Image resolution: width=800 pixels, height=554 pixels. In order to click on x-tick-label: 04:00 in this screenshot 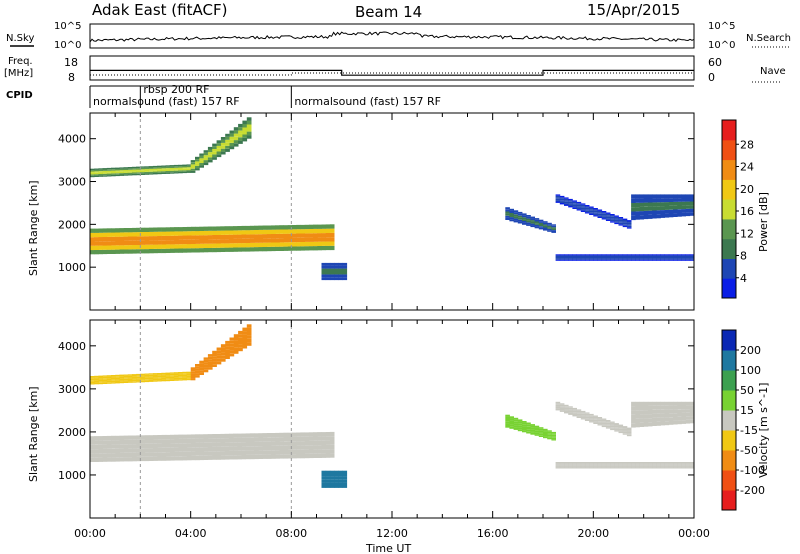, I will do `click(191, 533)`.